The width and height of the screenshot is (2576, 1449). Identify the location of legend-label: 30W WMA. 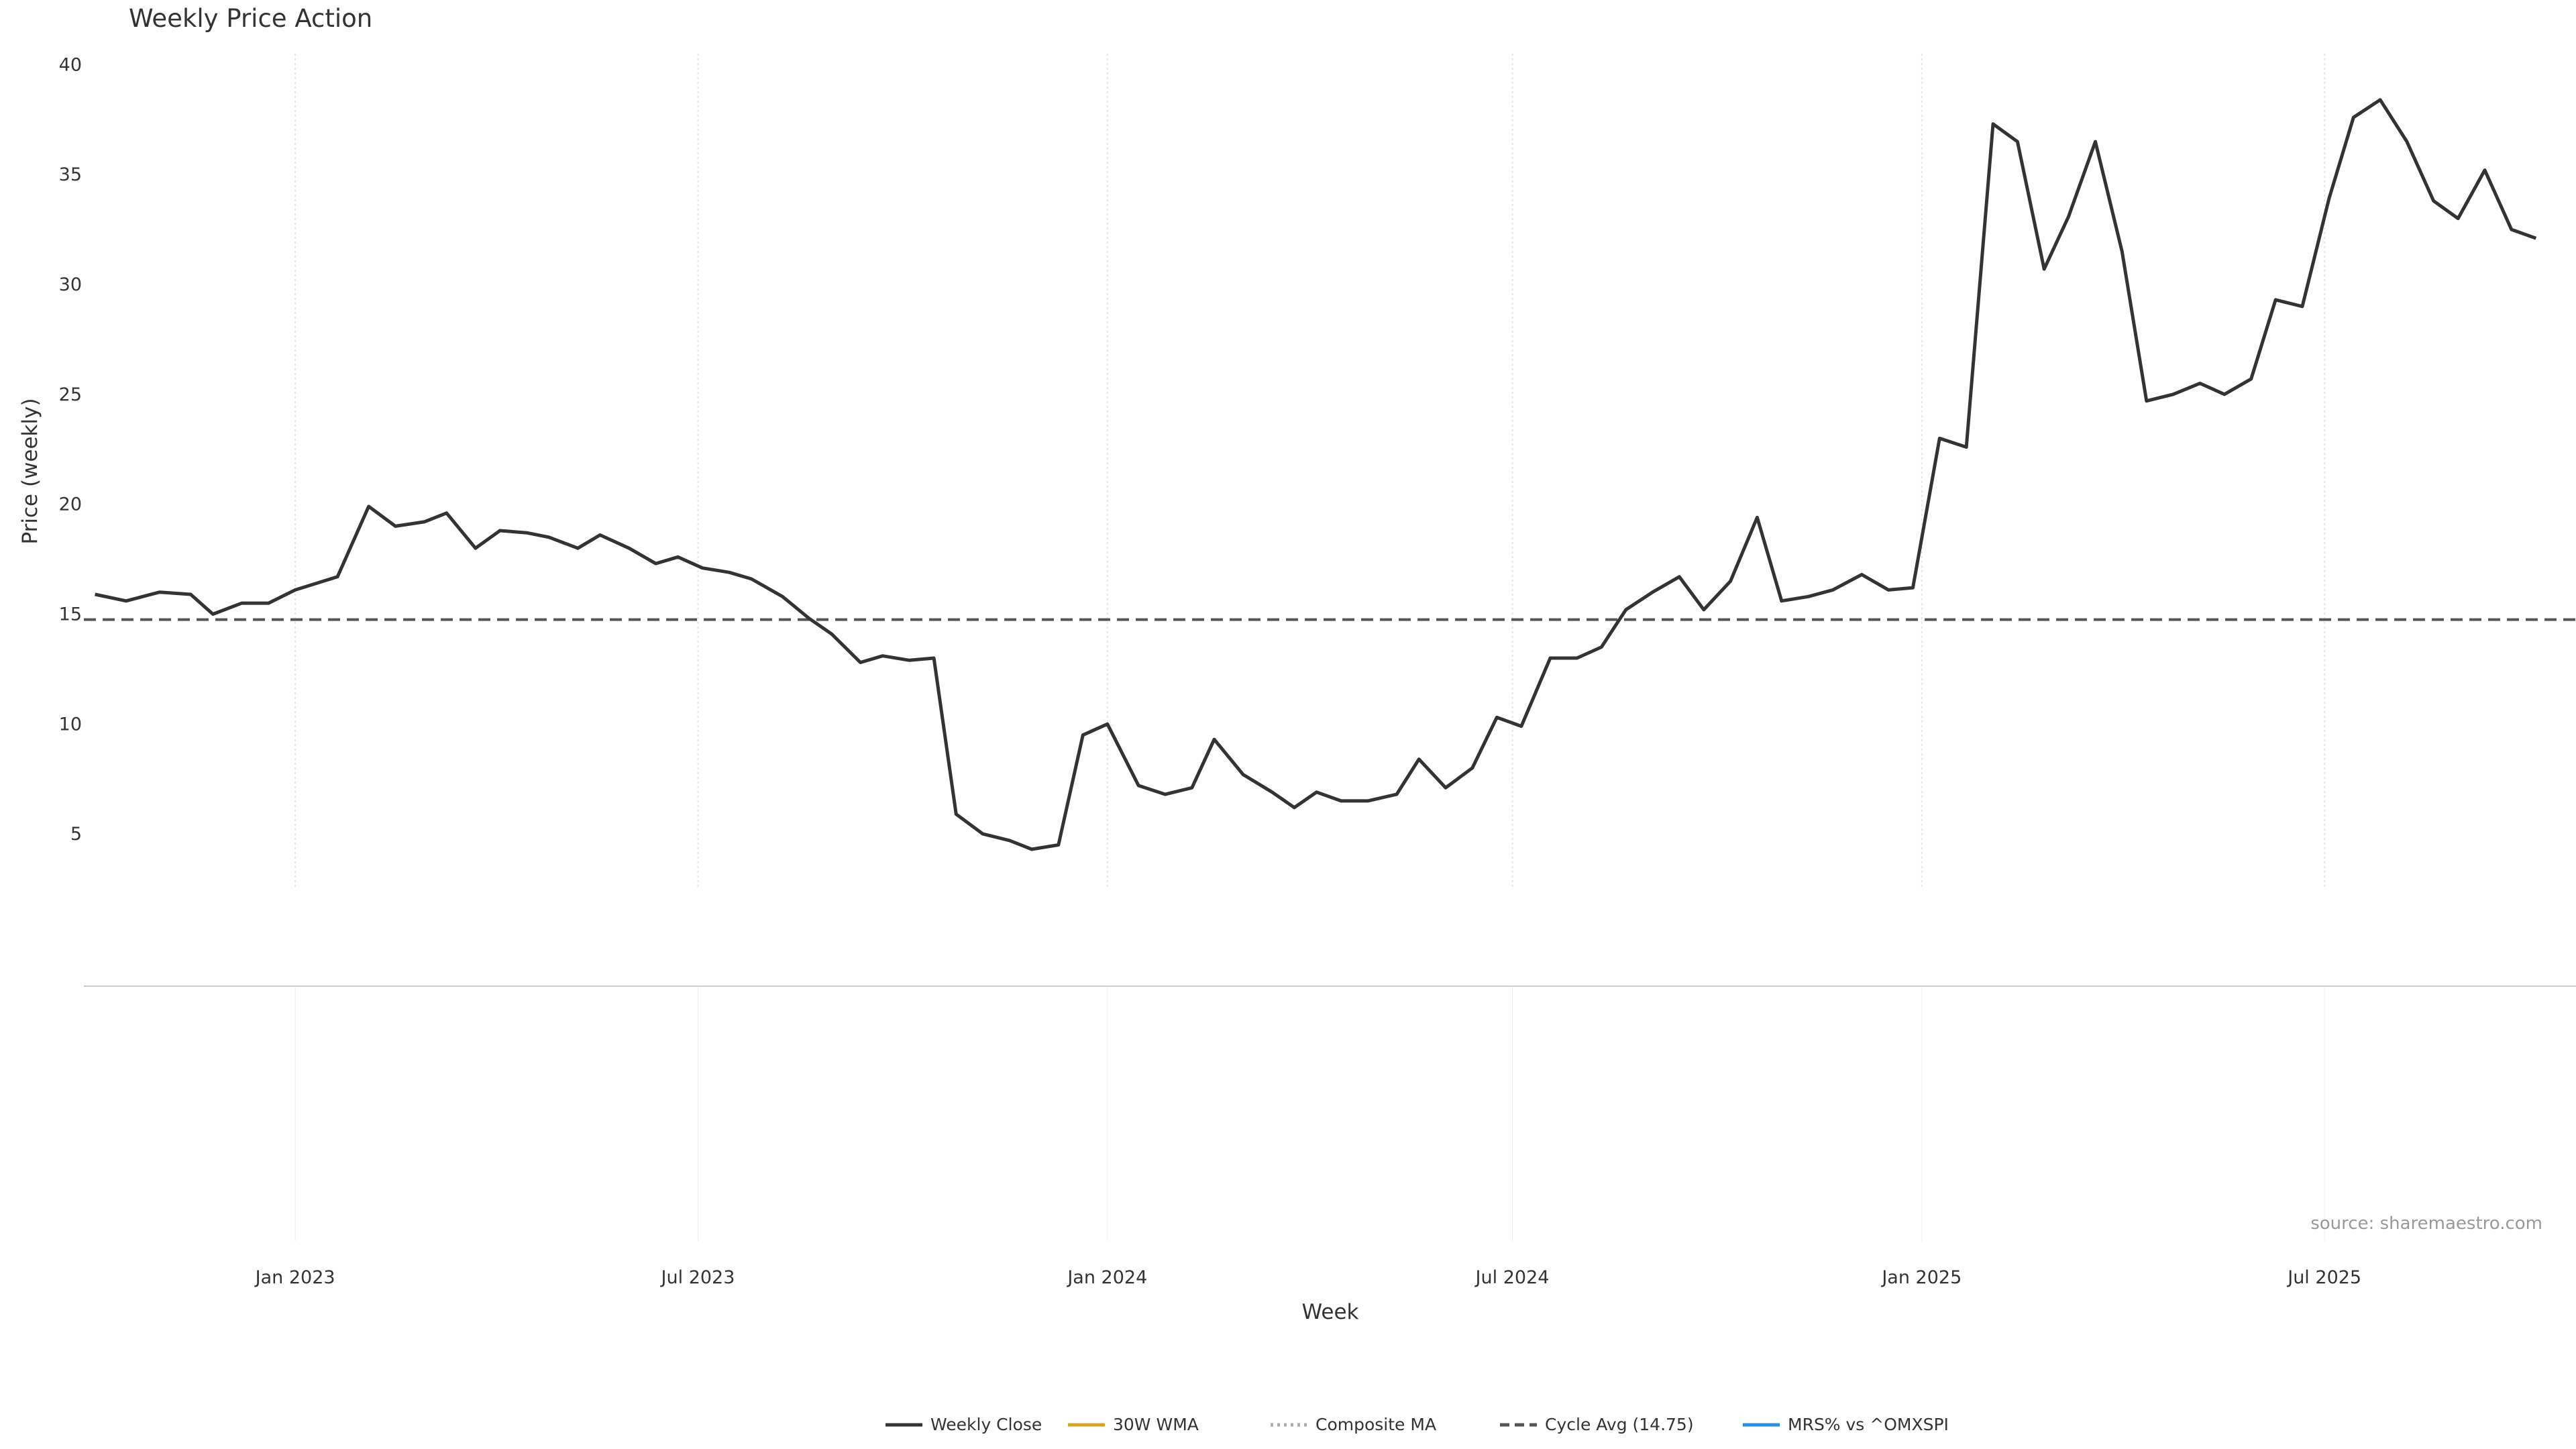
(1156, 1424).